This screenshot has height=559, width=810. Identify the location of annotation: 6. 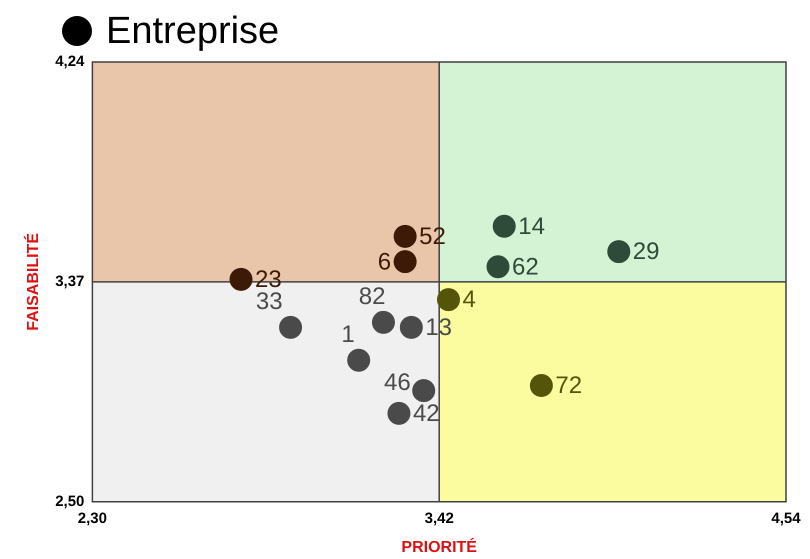
(385, 262).